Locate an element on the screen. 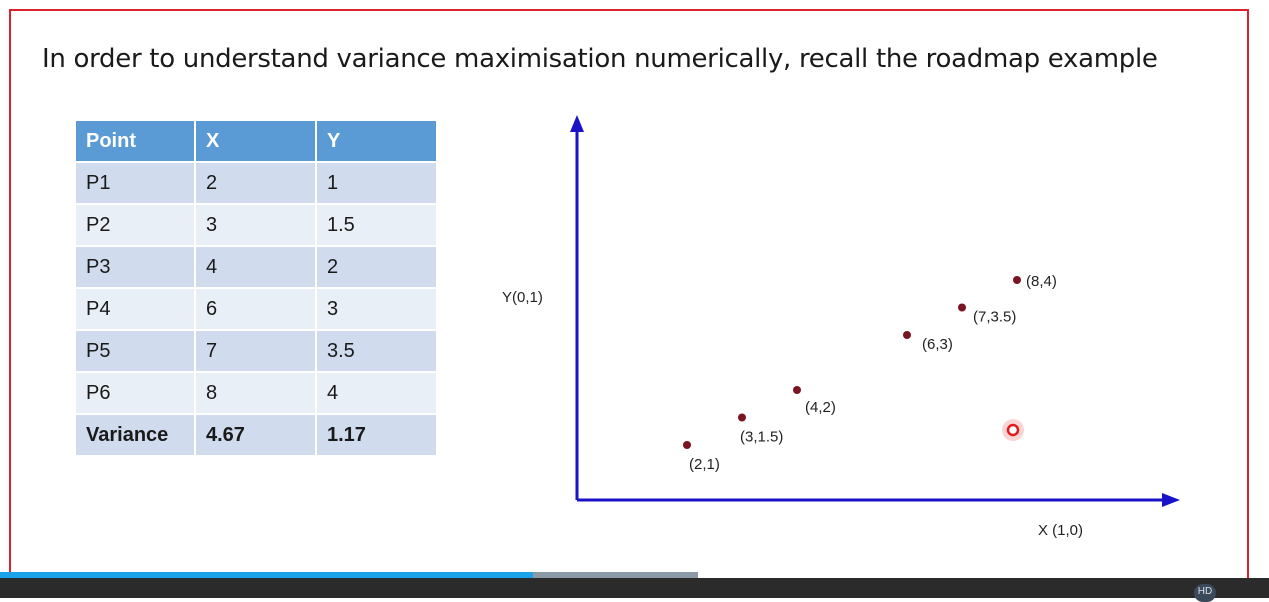  cell-y: 1.5 is located at coordinates (376, 225).